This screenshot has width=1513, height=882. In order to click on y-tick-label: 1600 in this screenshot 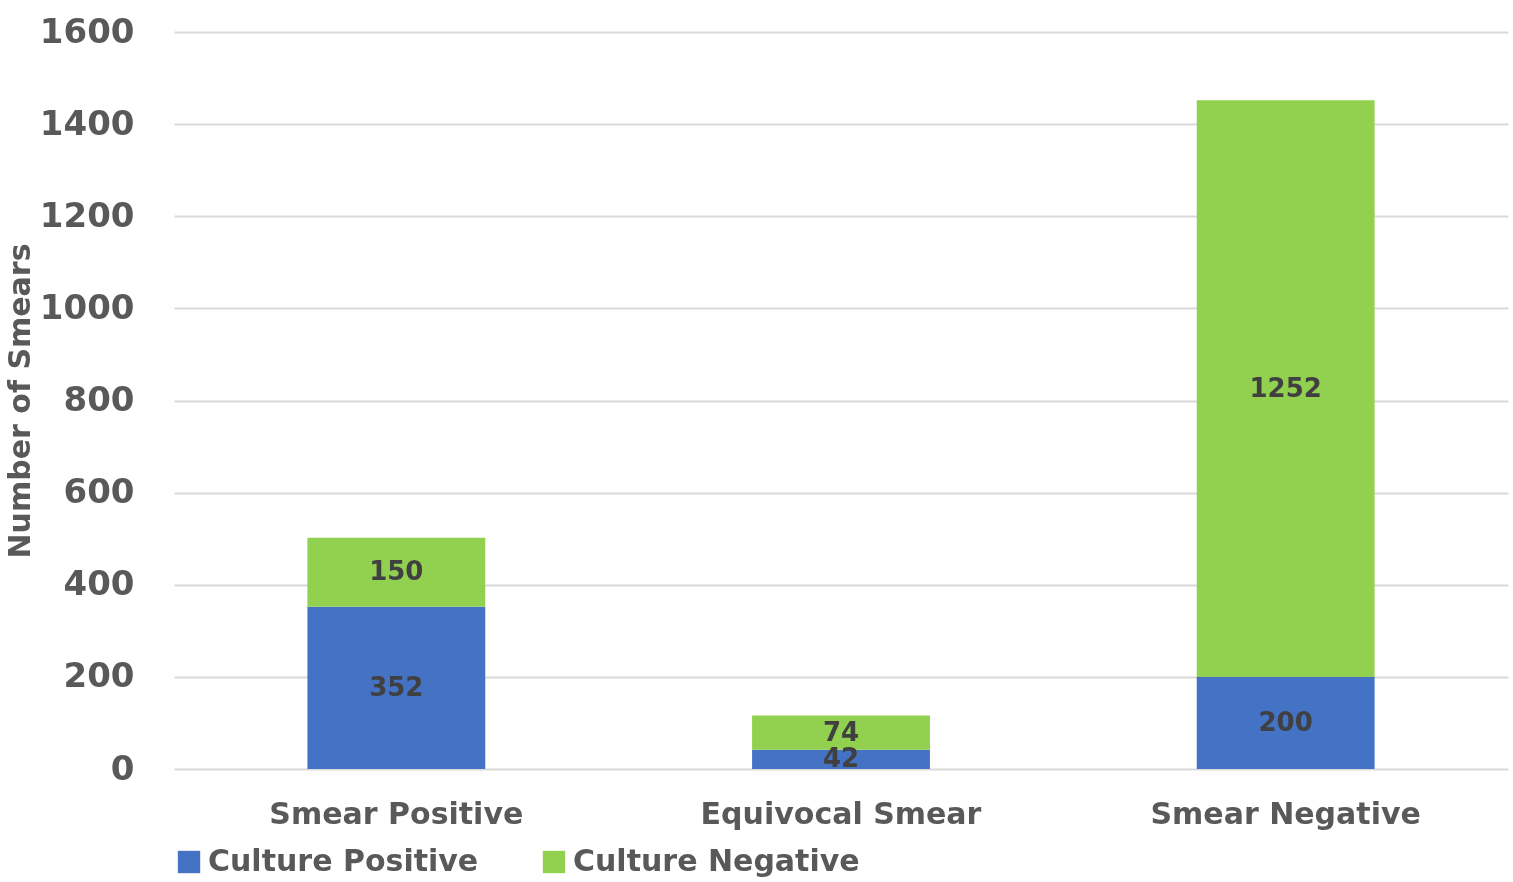, I will do `click(87, 30)`.